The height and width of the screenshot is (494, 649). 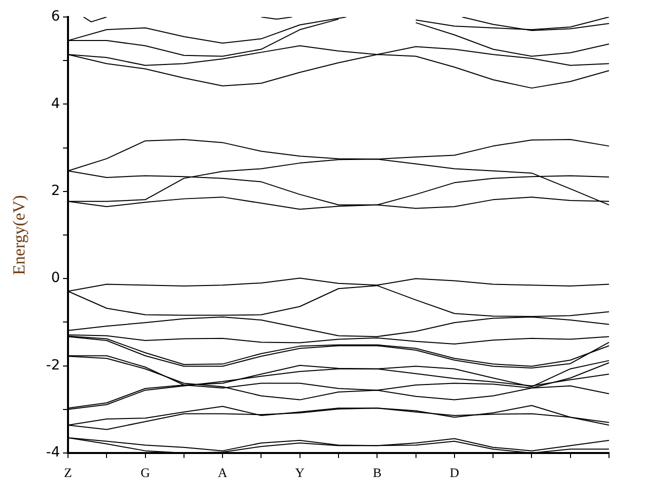 What do you see at coordinates (55, 191) in the screenshot?
I see `y-tick-label: 2` at bounding box center [55, 191].